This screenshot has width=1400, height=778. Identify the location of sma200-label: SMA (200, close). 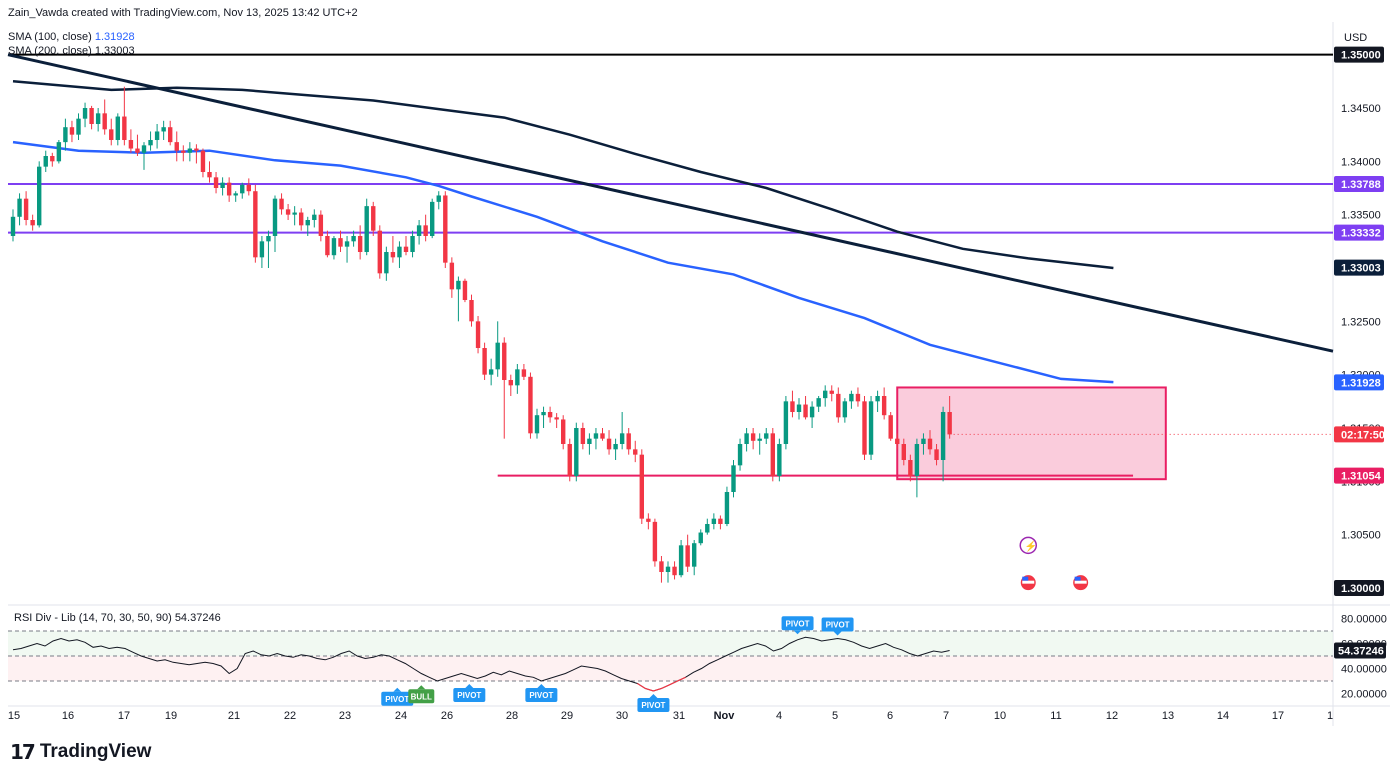
(50, 51).